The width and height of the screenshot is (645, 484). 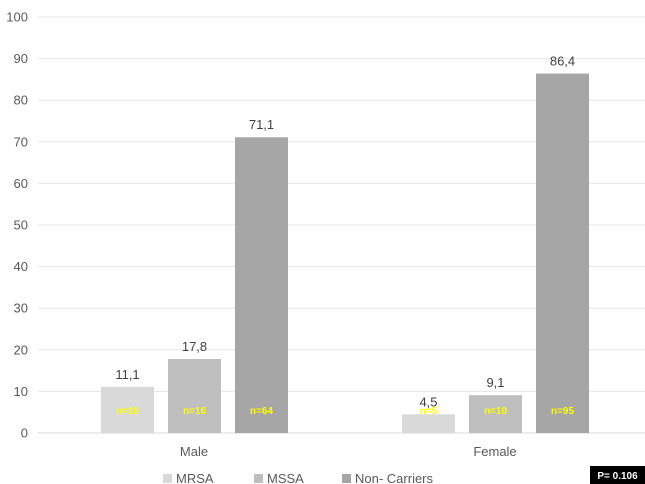 What do you see at coordinates (563, 411) in the screenshot?
I see `sample-size-label: n=95` at bounding box center [563, 411].